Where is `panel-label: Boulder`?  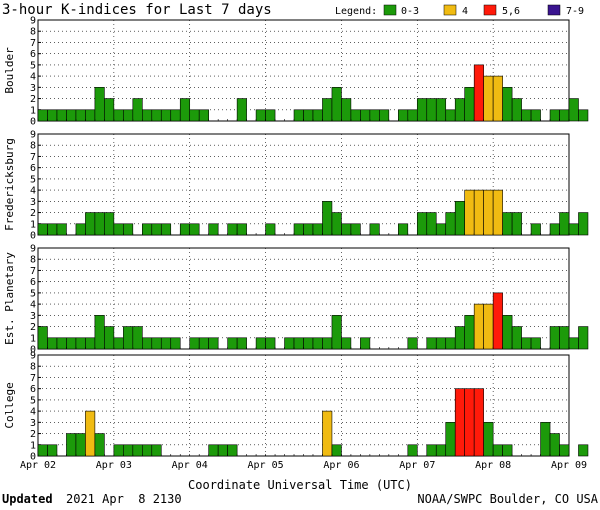 panel-label: Boulder is located at coordinates (9, 70).